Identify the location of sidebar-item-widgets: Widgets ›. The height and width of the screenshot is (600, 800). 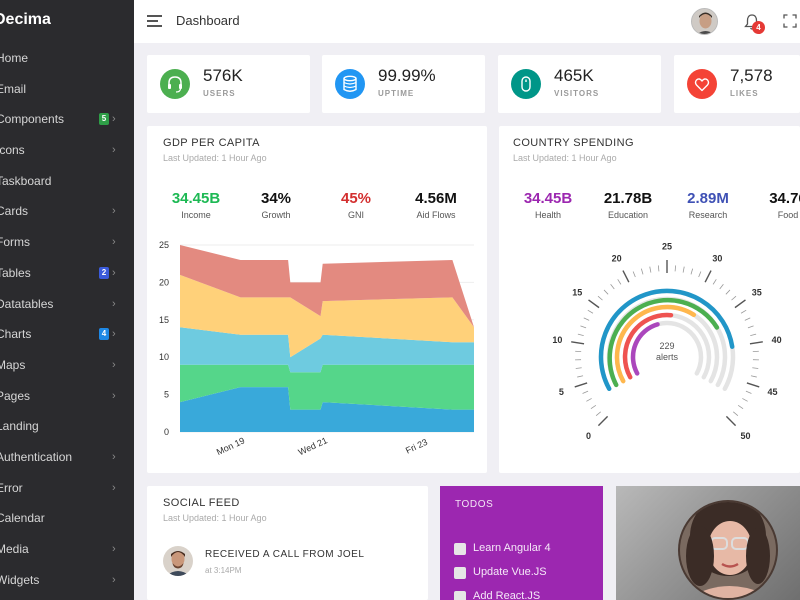
(67, 580).